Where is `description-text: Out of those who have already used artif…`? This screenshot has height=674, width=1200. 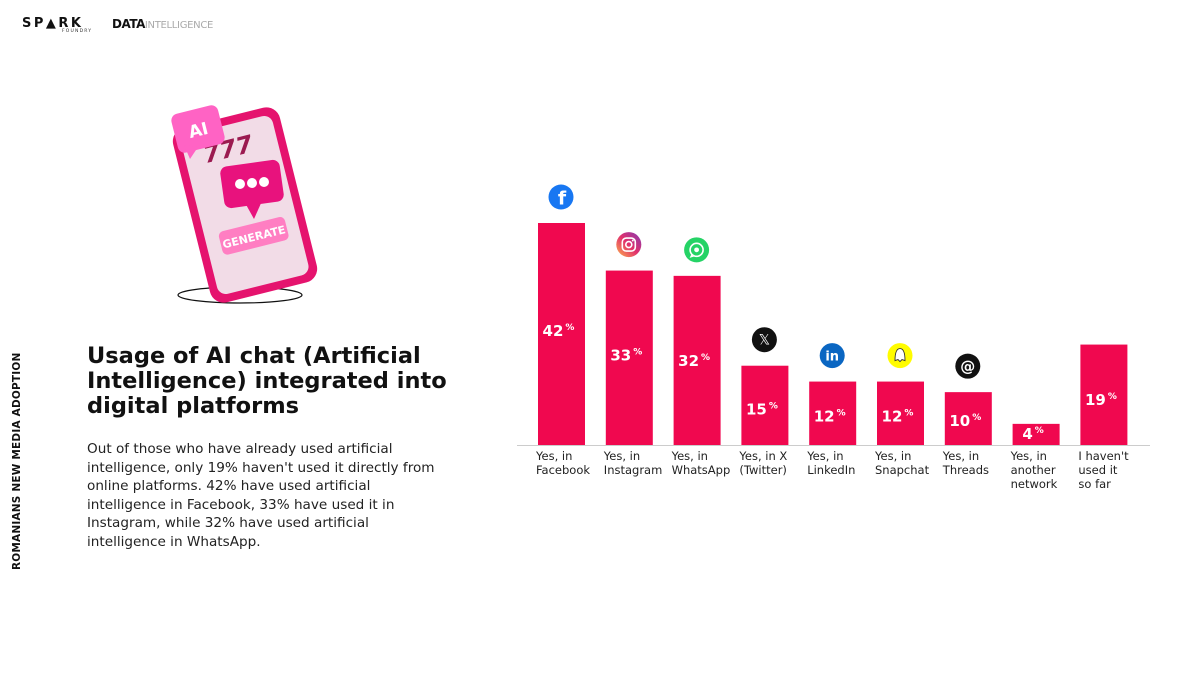 description-text: Out of those who have already used artif… is located at coordinates (261, 495).